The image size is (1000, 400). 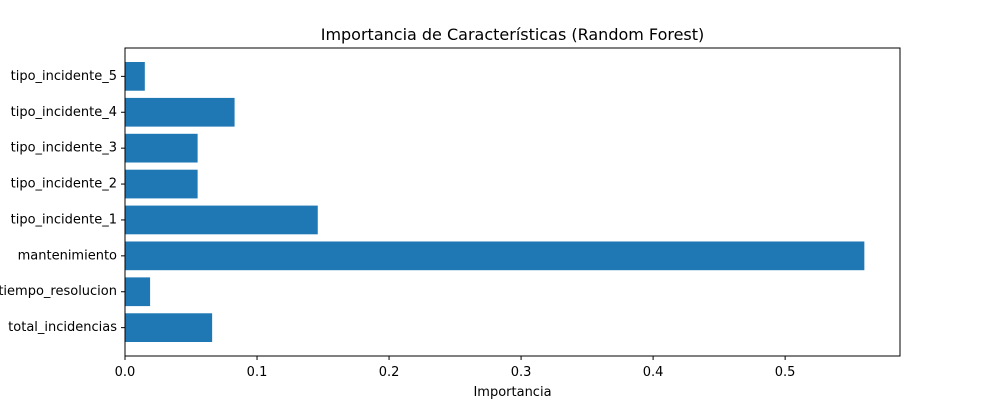 What do you see at coordinates (58, 291) in the screenshot?
I see `y-tick-label: tiempo_resolucion` at bounding box center [58, 291].